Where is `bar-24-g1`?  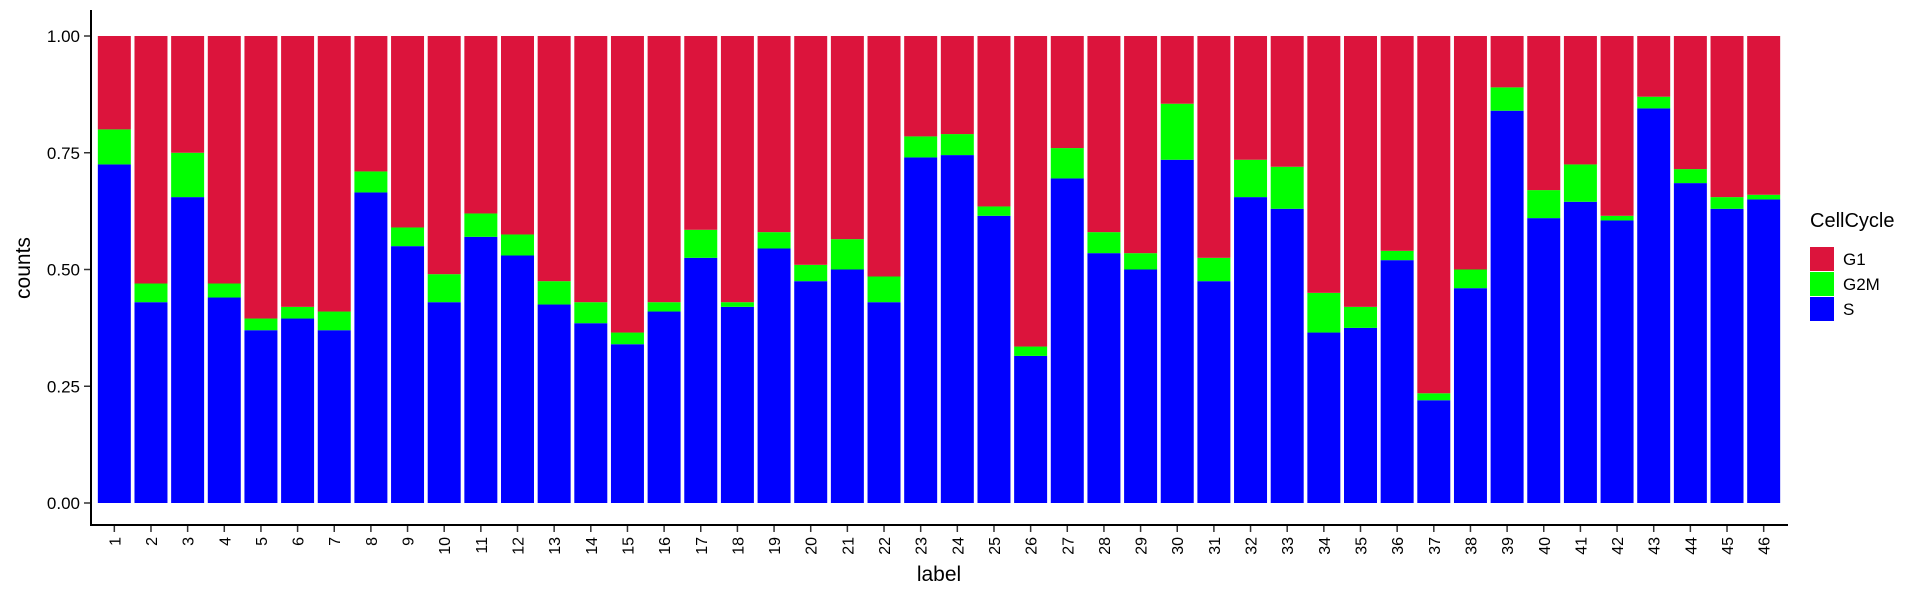
bar-24-g1 is located at coordinates (957, 85).